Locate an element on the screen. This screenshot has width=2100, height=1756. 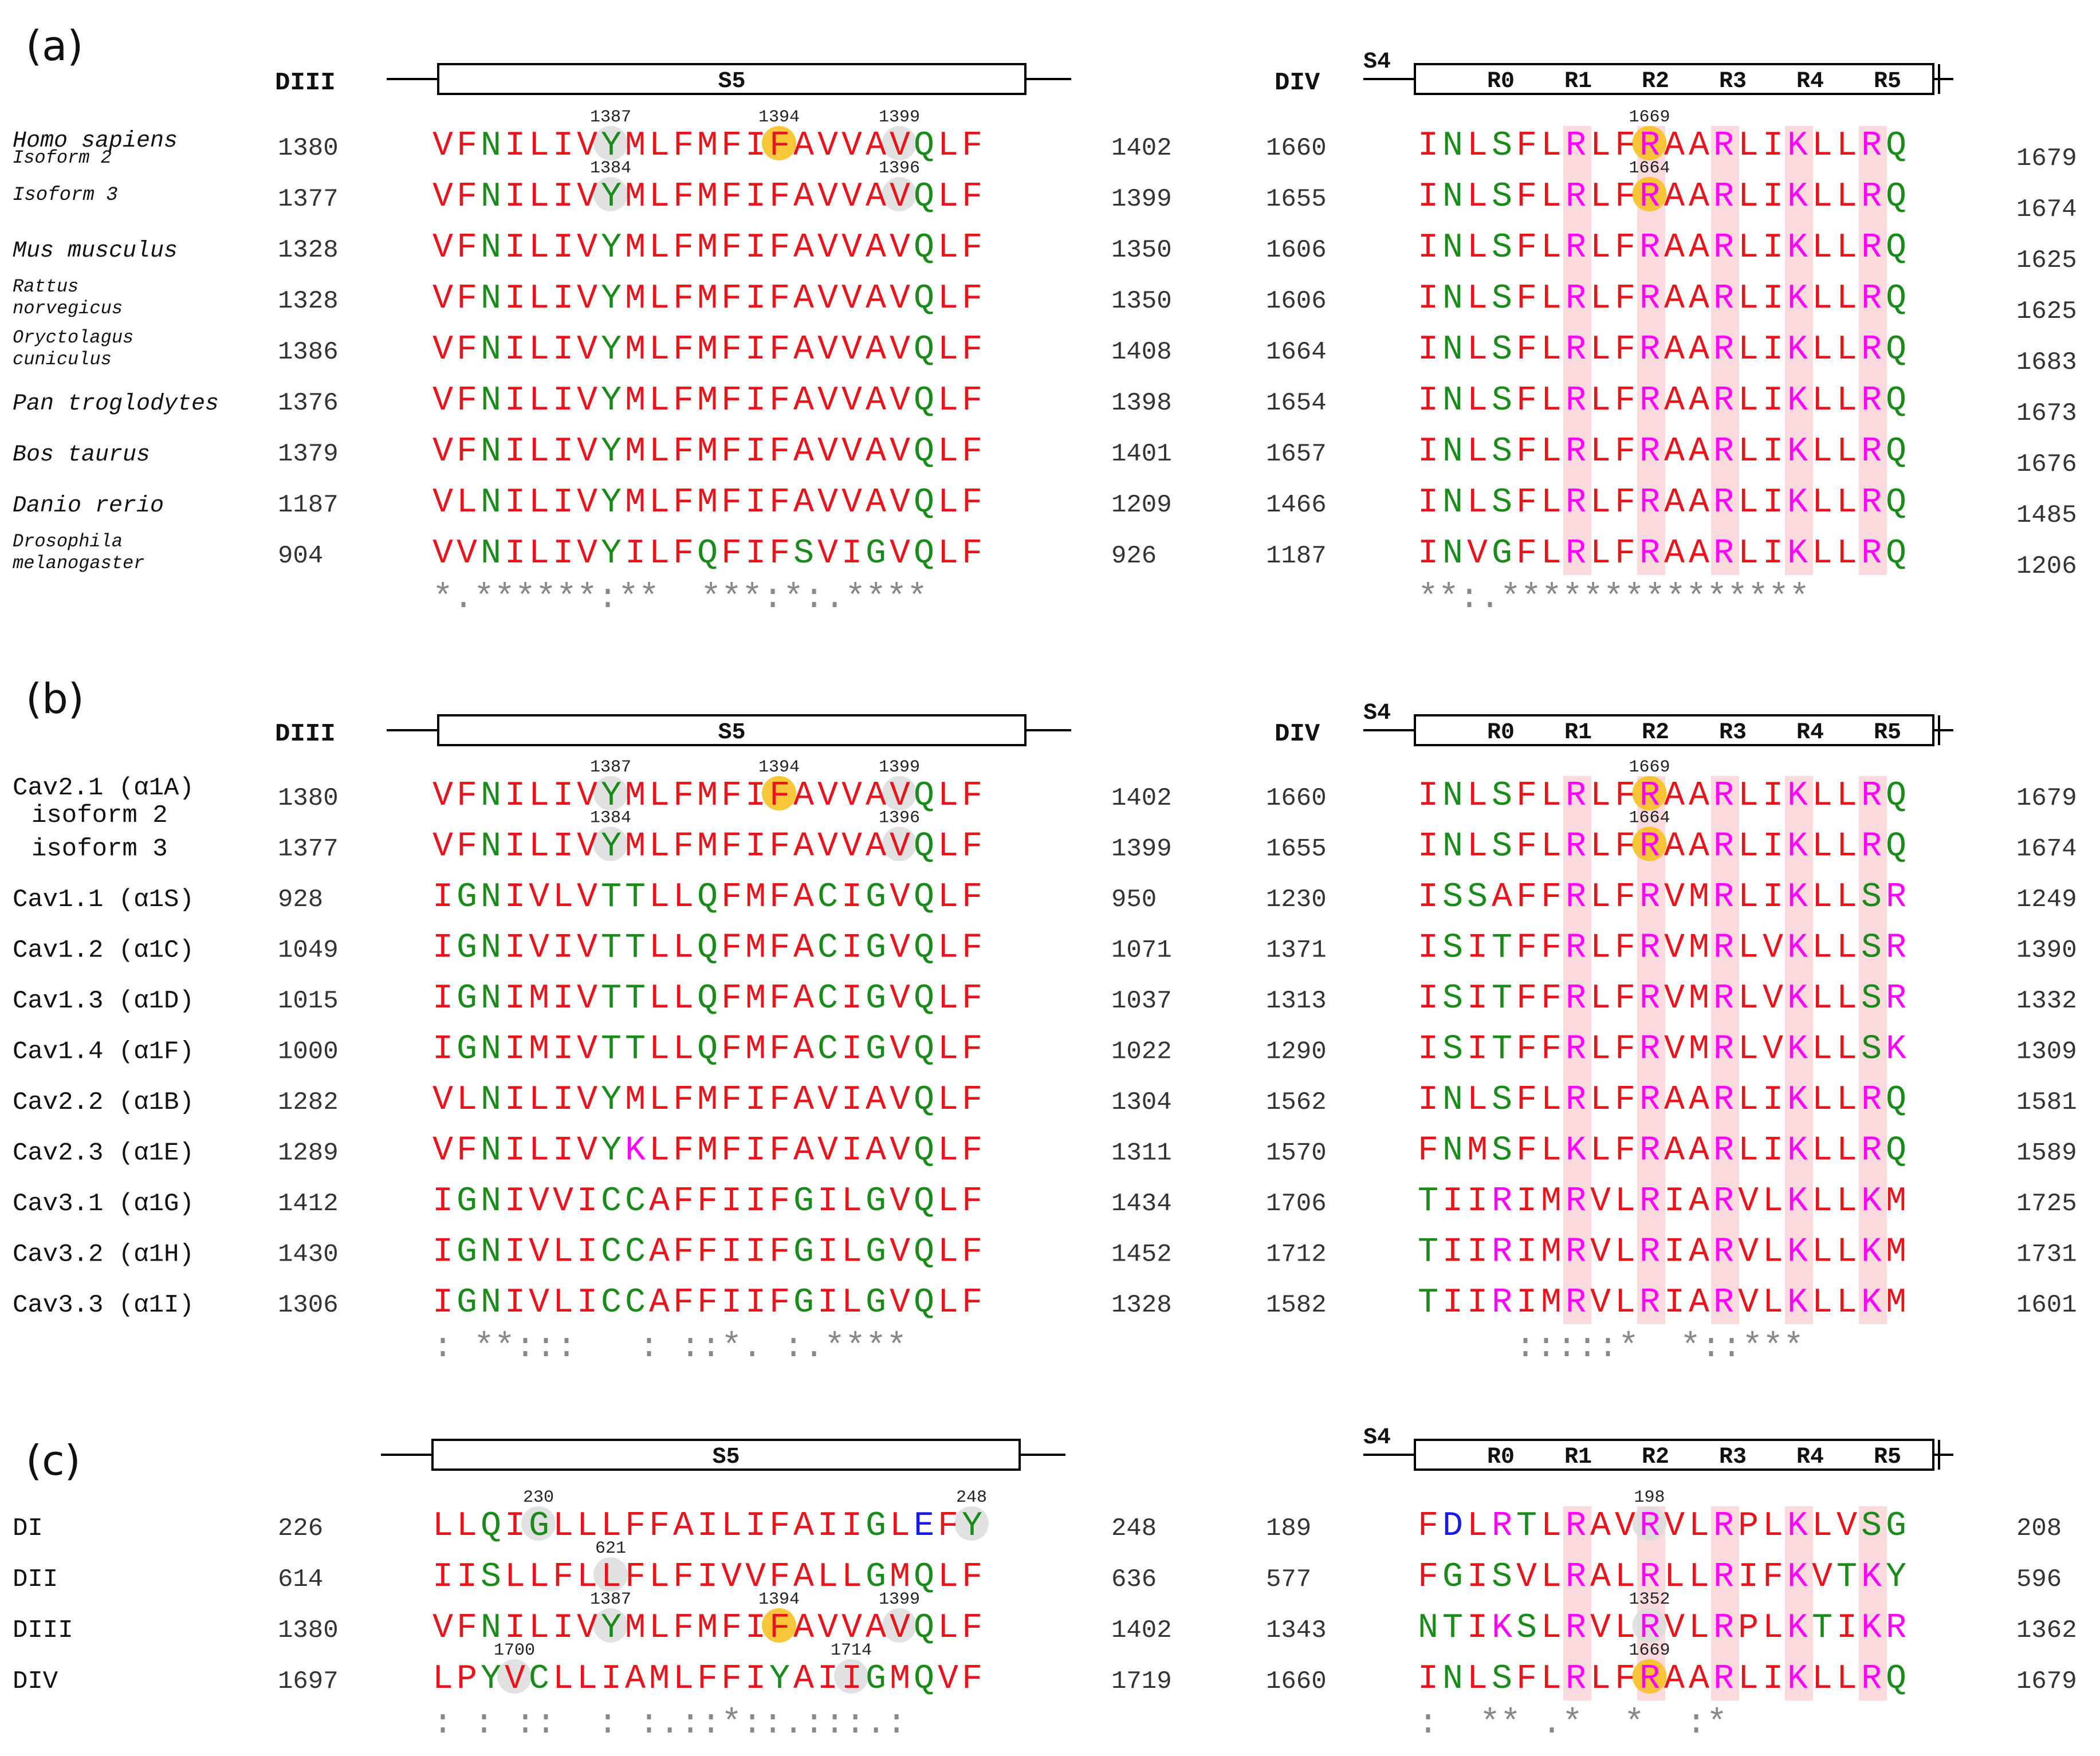
panel-label: (b) is located at coordinates (55, 699).